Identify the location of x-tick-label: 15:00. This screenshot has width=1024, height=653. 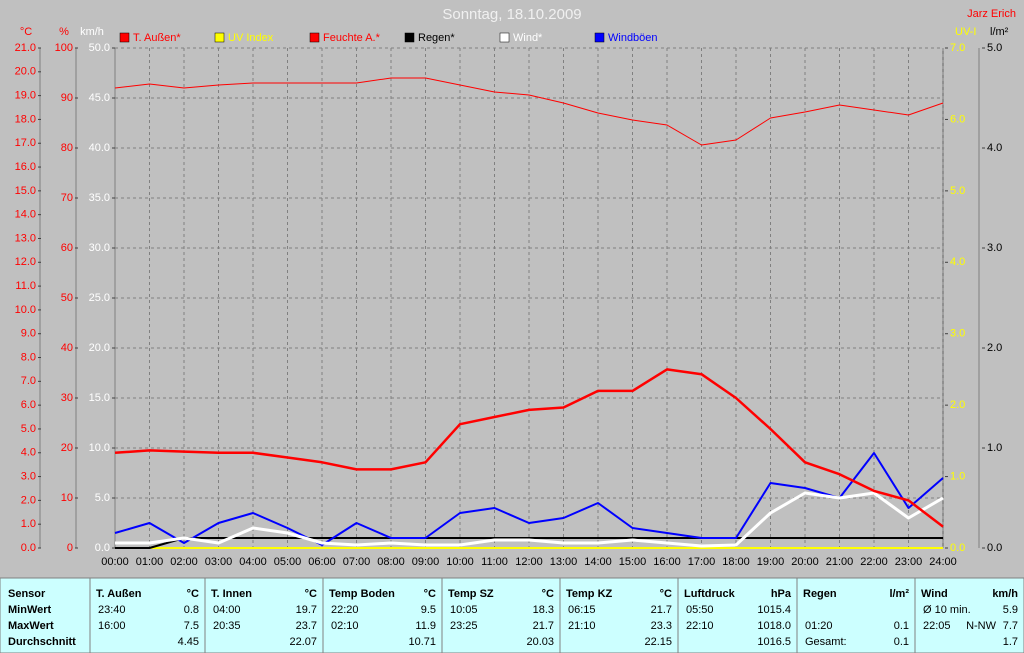
(633, 562).